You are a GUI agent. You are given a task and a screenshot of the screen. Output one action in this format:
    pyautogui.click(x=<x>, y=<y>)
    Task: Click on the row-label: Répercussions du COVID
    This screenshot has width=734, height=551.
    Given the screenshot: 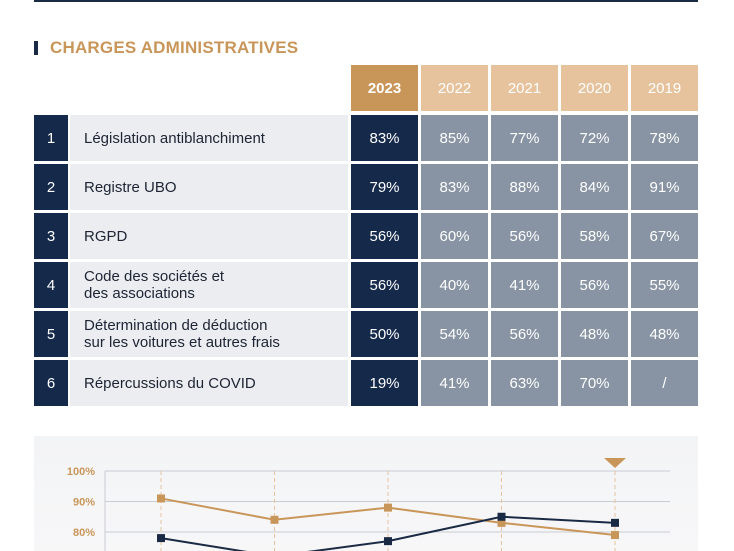 What is the action you would take?
    pyautogui.click(x=209, y=383)
    